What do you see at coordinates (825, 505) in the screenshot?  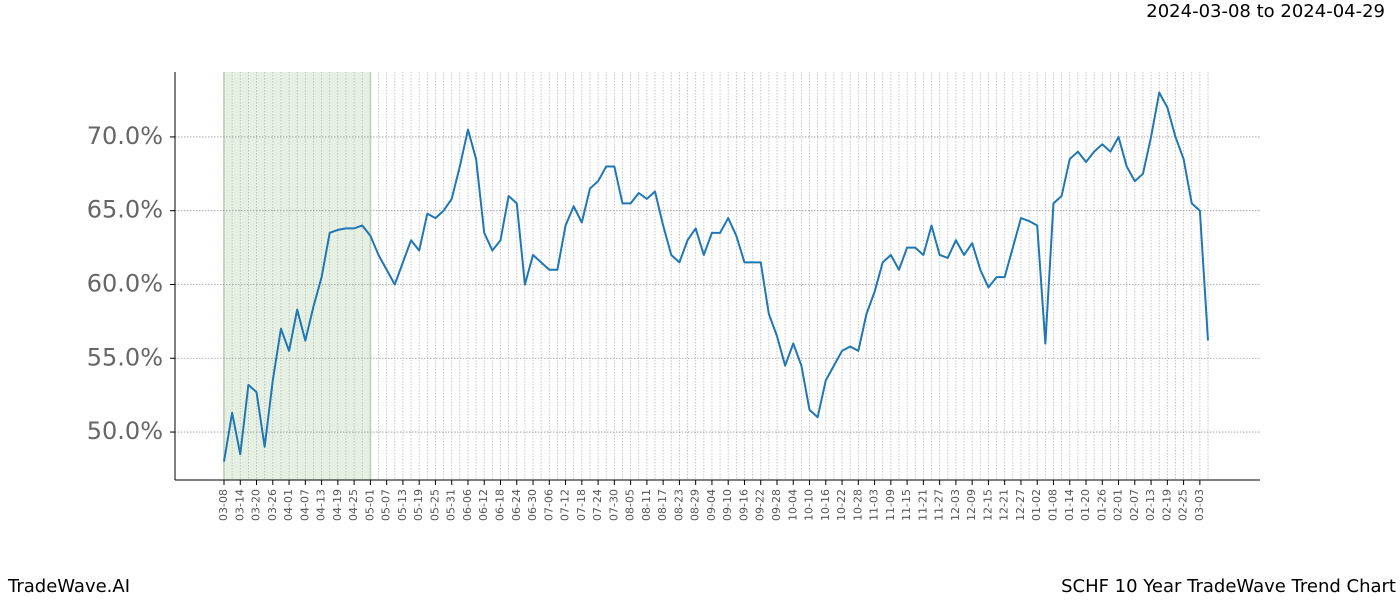 I see `x-tick-label: 10-16` at bounding box center [825, 505].